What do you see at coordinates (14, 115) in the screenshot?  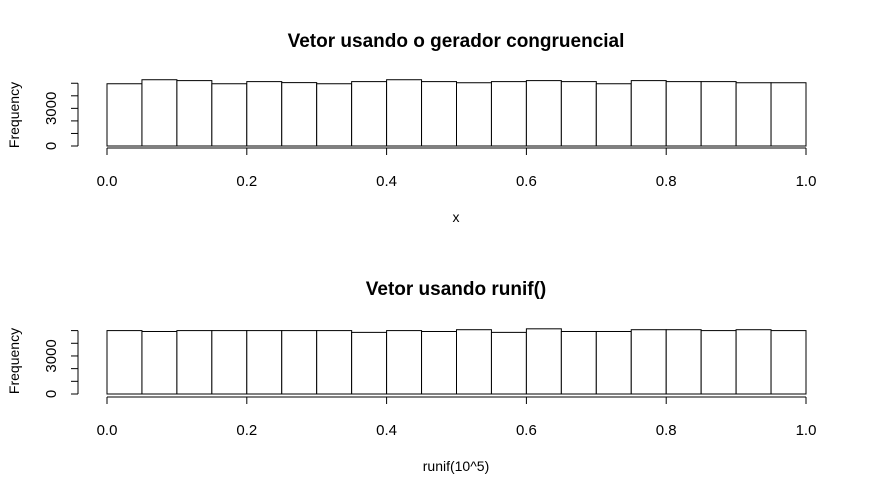 I see `y-axis-label-1: Frequency` at bounding box center [14, 115].